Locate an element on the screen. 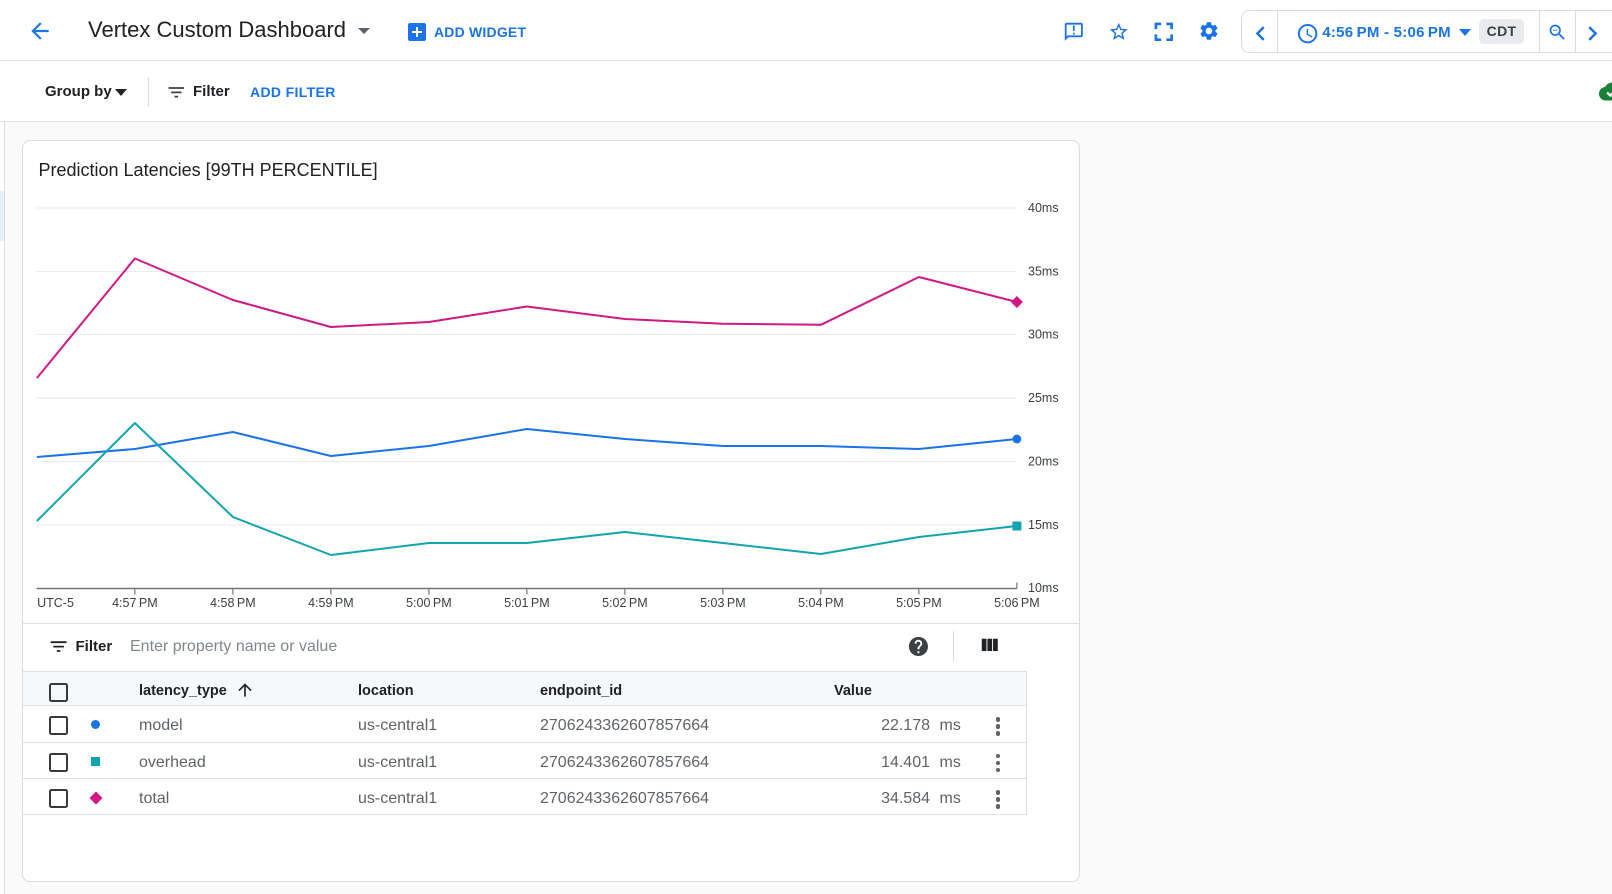 The image size is (1612, 894). svg-text: 35ms is located at coordinates (1043, 272).